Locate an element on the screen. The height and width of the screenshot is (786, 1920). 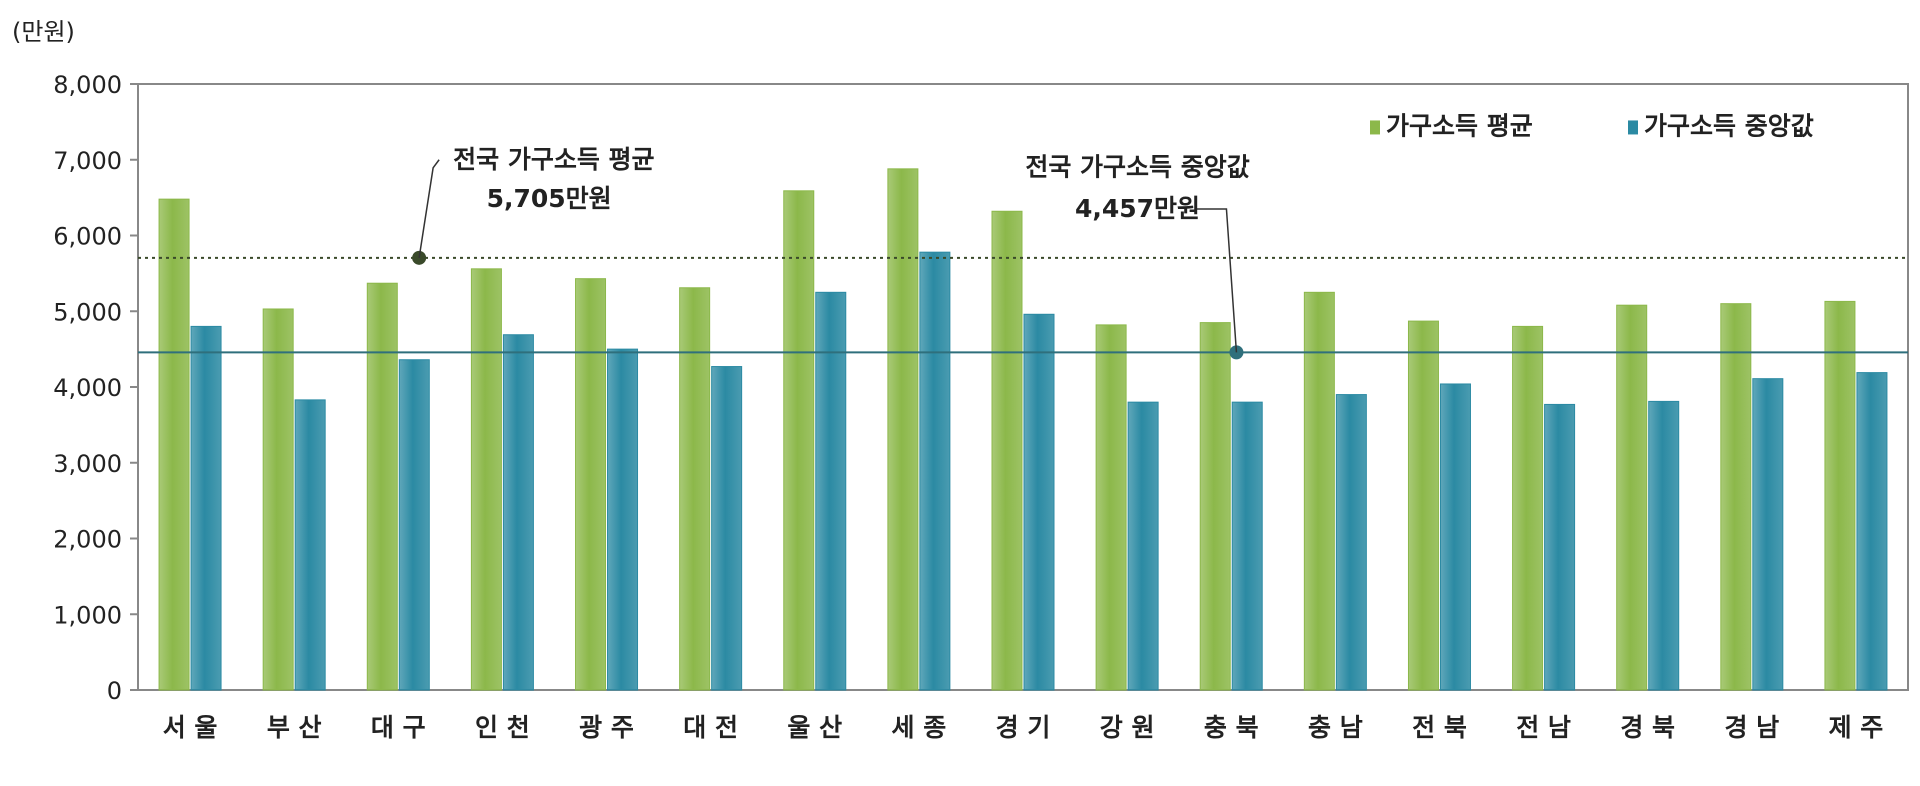
y-tick-label: 2,000 is located at coordinates (87, 540).